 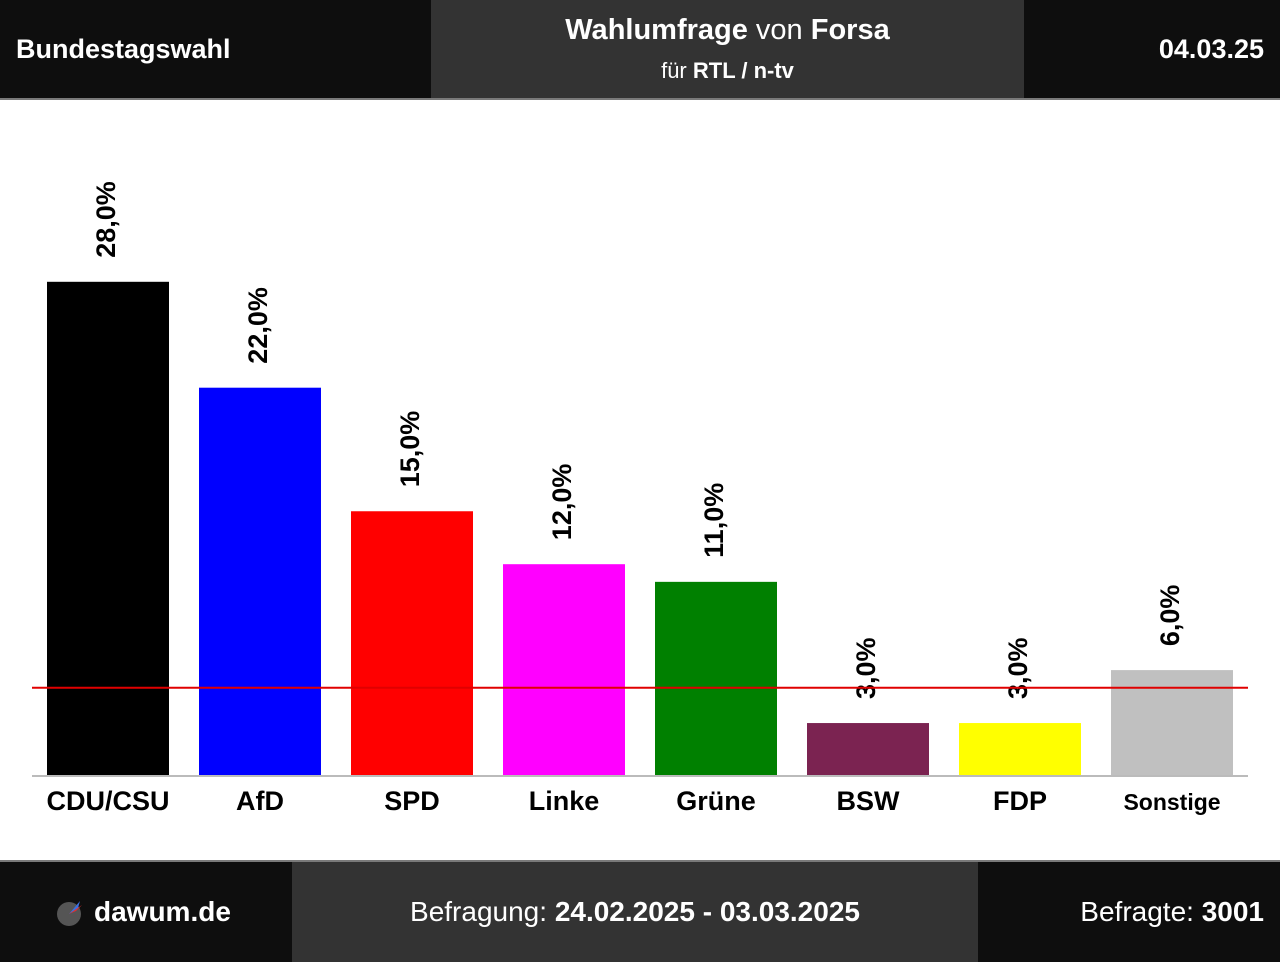 I want to click on survey-period-box: Befragung: 24.02.2025 - 03.03.2025, so click(x=635, y=912).